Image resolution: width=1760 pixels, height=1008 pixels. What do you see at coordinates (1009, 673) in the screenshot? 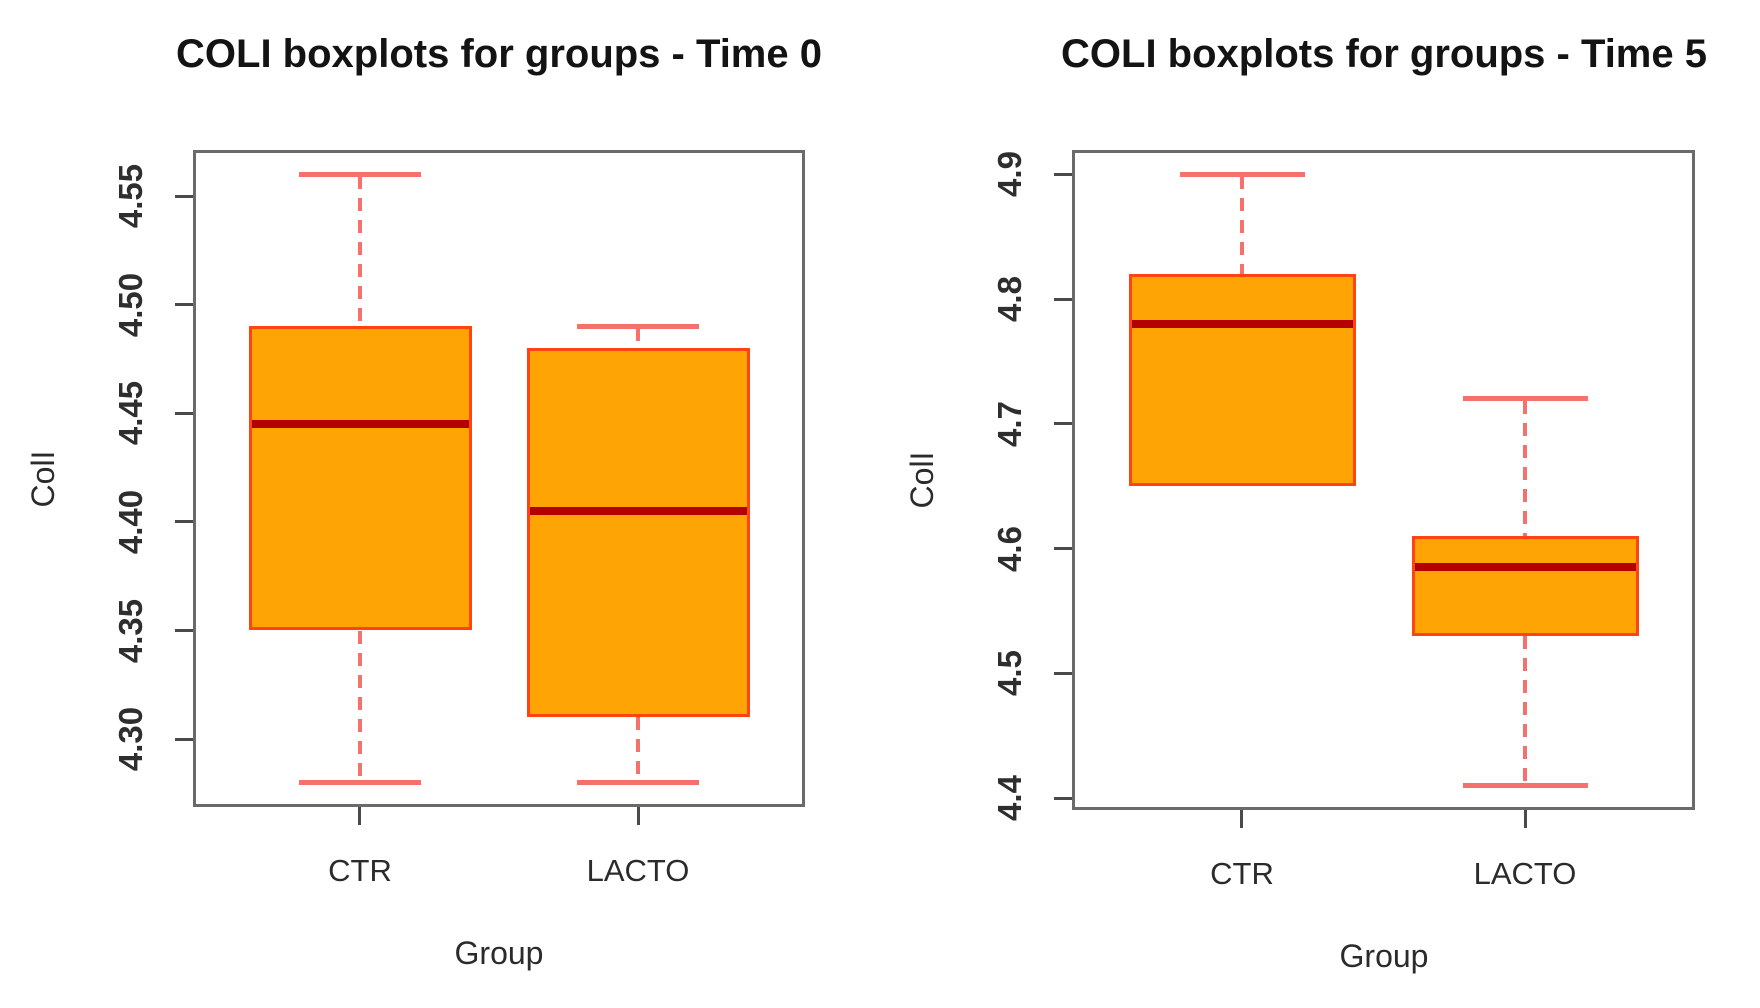
I see `y-tick-label: 4.5` at bounding box center [1009, 673].